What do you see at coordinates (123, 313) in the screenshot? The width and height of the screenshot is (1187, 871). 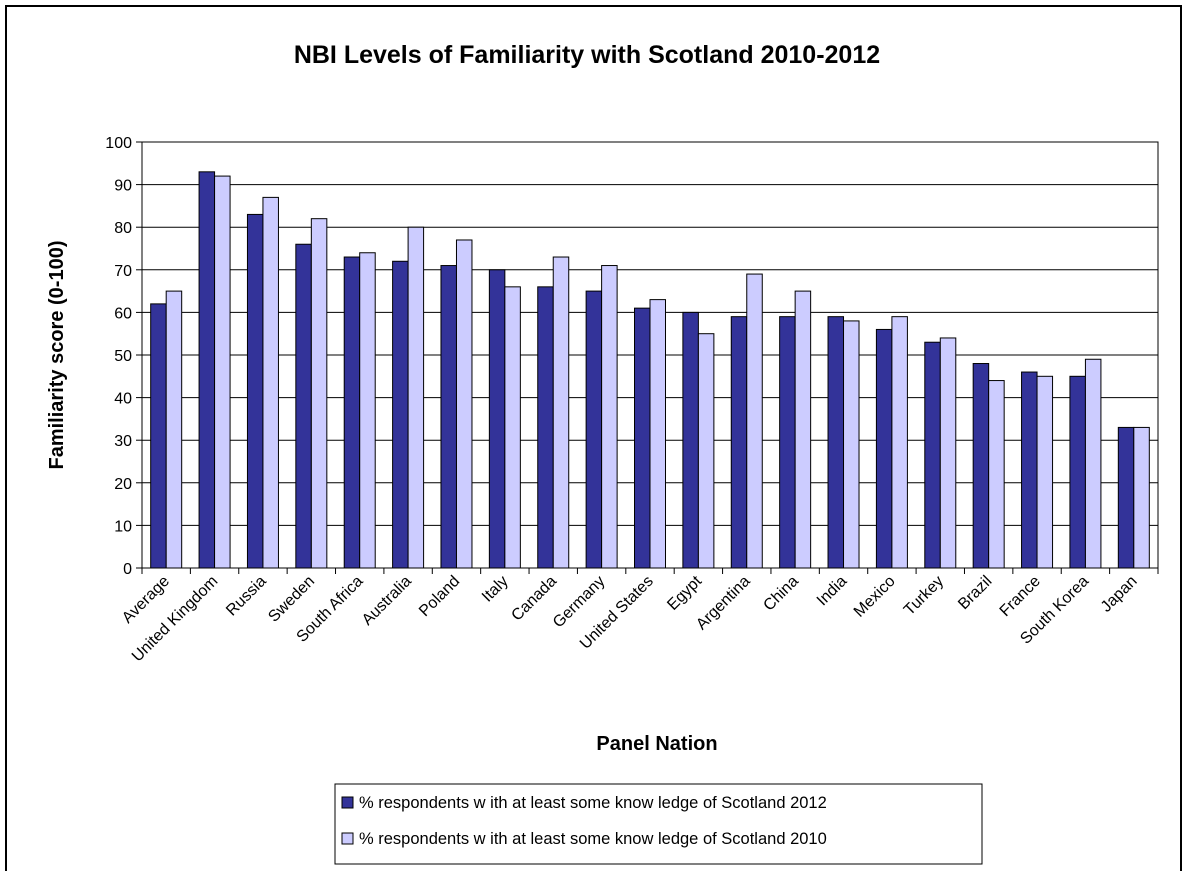 I see `y-tick-label: 60` at bounding box center [123, 313].